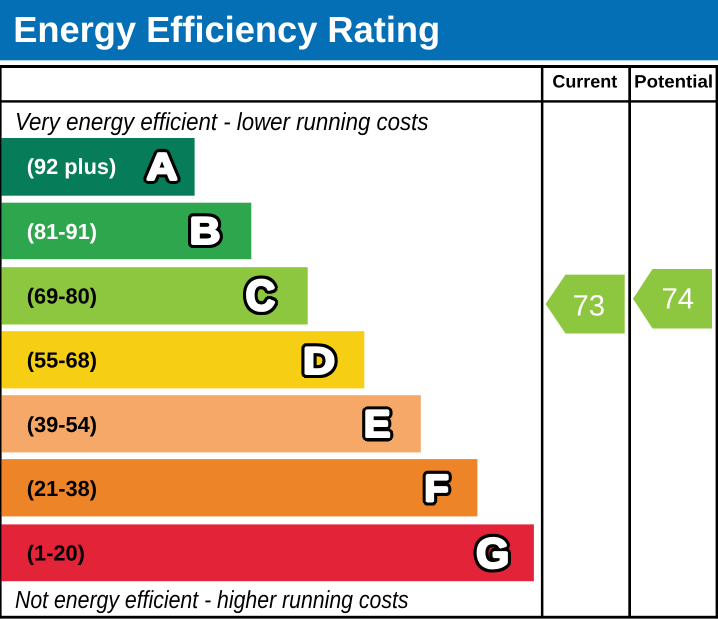  What do you see at coordinates (62, 360) in the screenshot?
I see `svg-text: (55-68)` at bounding box center [62, 360].